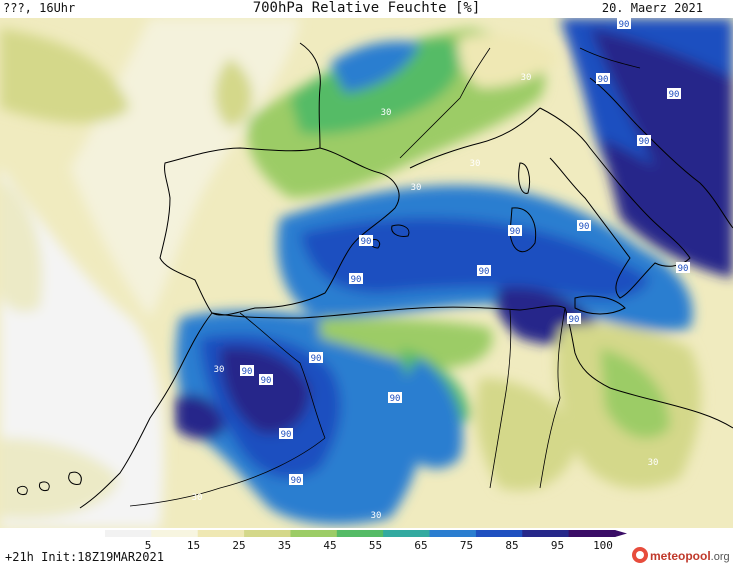 This screenshot has width=733, height=566. I want to click on colorbar: 5 15 25 35 45 55 65 75 85 95 100, so click(366, 540).